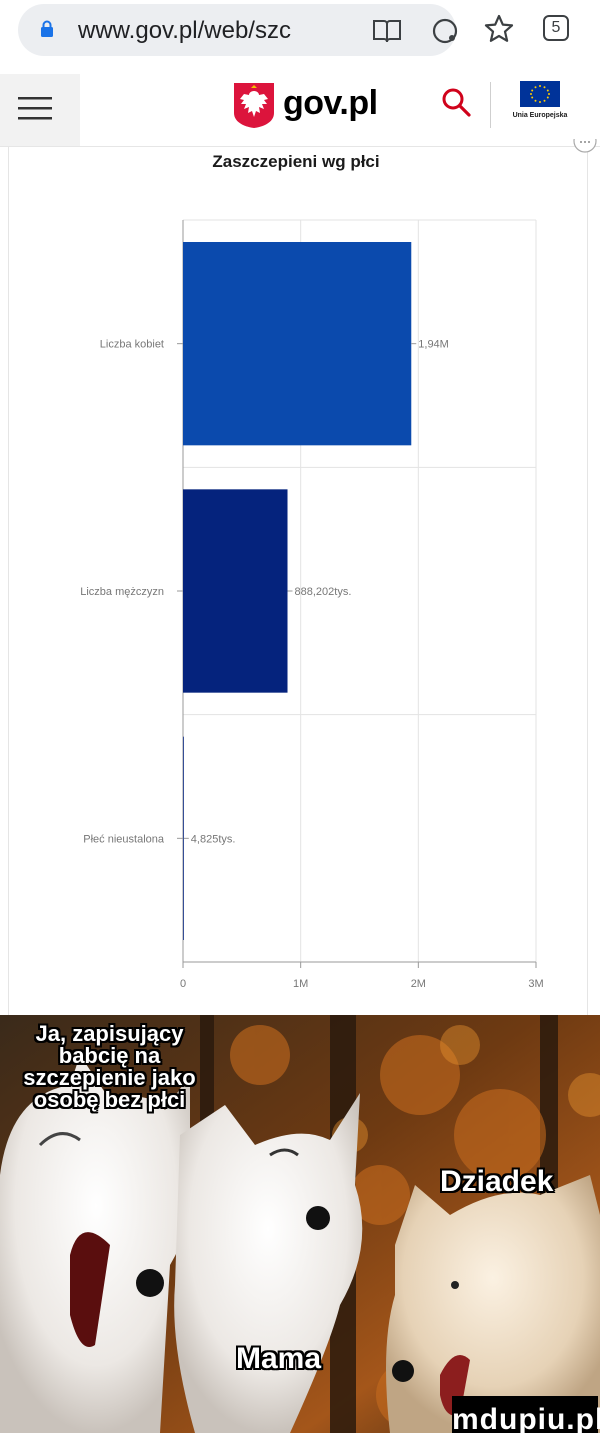 This screenshot has width=600, height=1433. I want to click on eu-label: Unia Europejska, so click(540, 115).